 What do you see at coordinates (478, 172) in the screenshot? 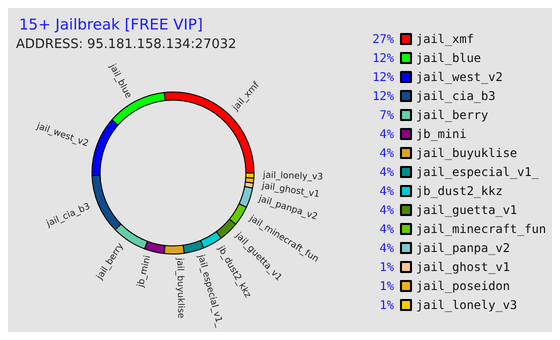
I see `legend-label: jail_especial_v1_` at bounding box center [478, 172].